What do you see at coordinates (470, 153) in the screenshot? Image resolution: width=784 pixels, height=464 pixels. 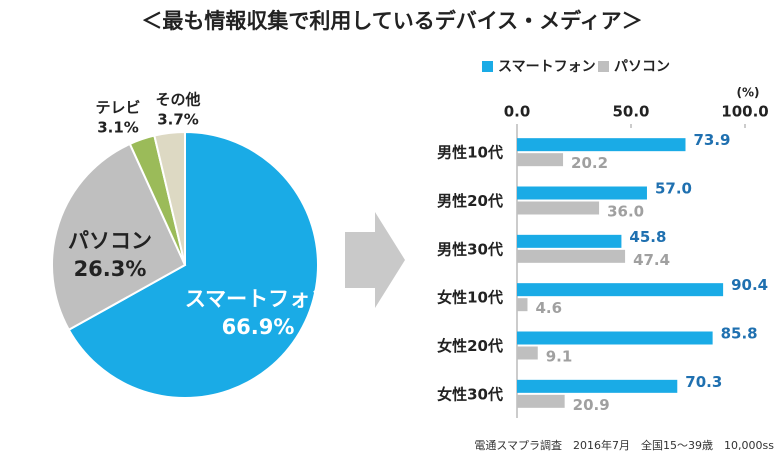 I see `y-tick-label: 男性10代` at bounding box center [470, 153].